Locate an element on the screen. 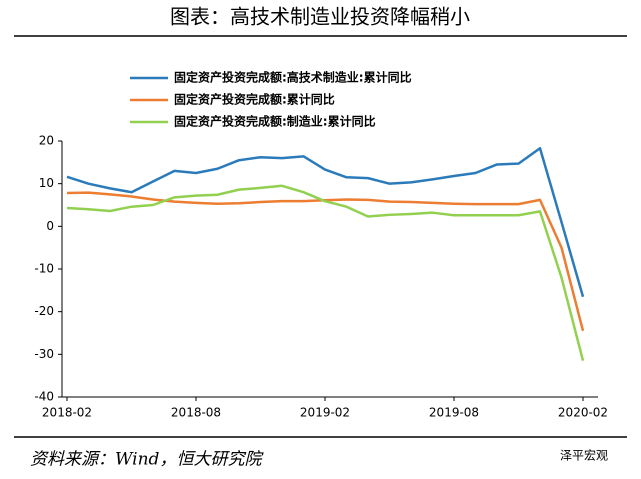 The height and width of the screenshot is (479, 641). x-tick-label: 2018-08 is located at coordinates (196, 413).